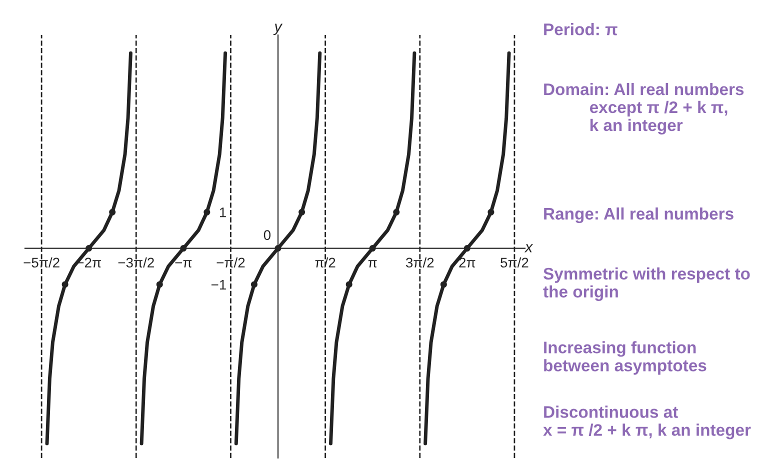 The width and height of the screenshot is (771, 461). What do you see at coordinates (267, 235) in the screenshot?
I see `annotation: 0` at bounding box center [267, 235].